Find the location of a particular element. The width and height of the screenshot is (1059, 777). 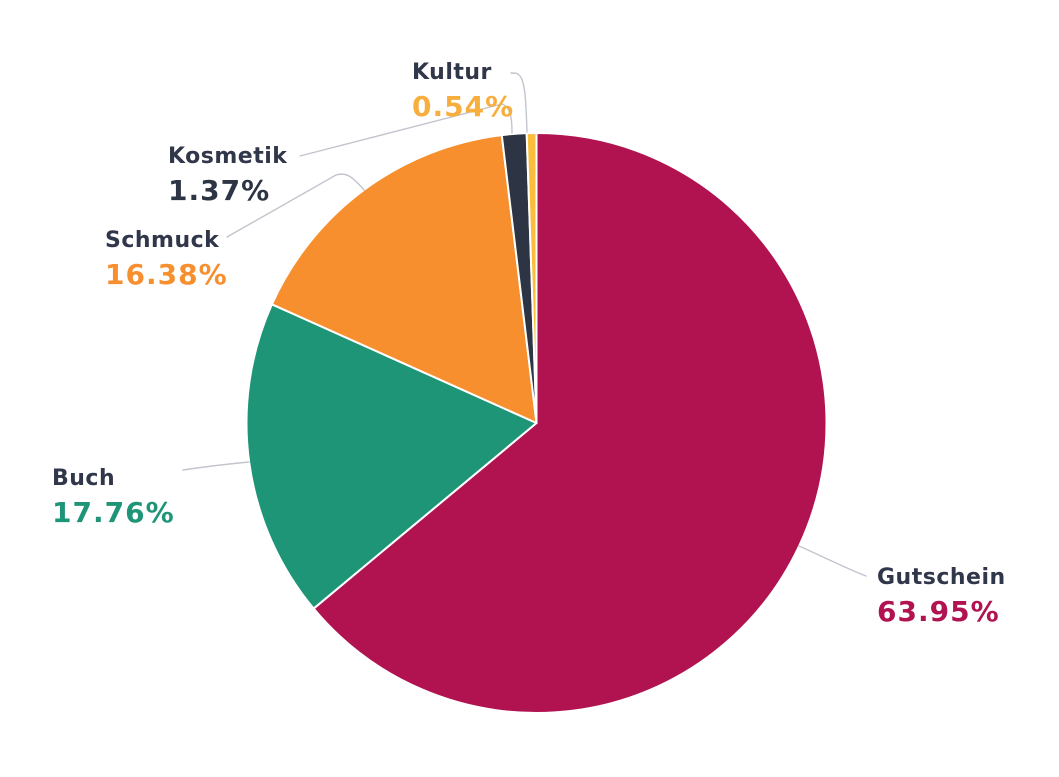

label-kosmetik-value: 1.37% is located at coordinates (219, 190).